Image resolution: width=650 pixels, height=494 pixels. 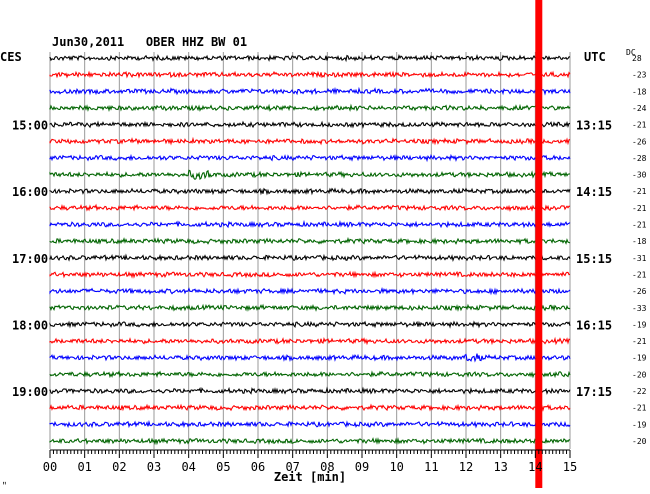 I want to click on x-axis-label: Zeit [min], so click(x=310, y=477).